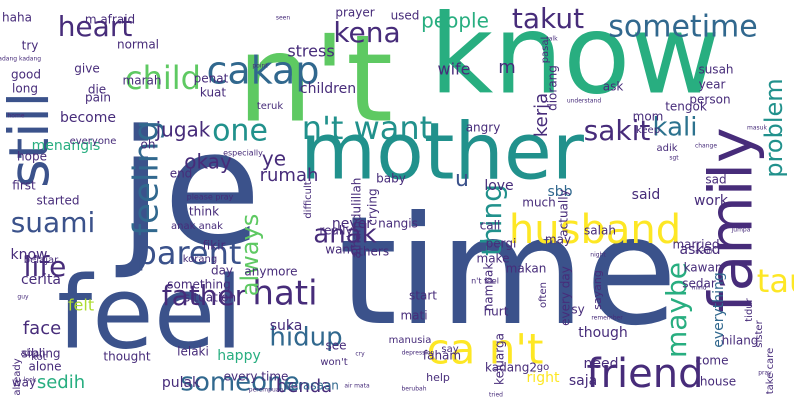 The height and width of the screenshot is (407, 794). Describe the element at coordinates (584, 101) in the screenshot. I see `word-understand: understand` at that location.